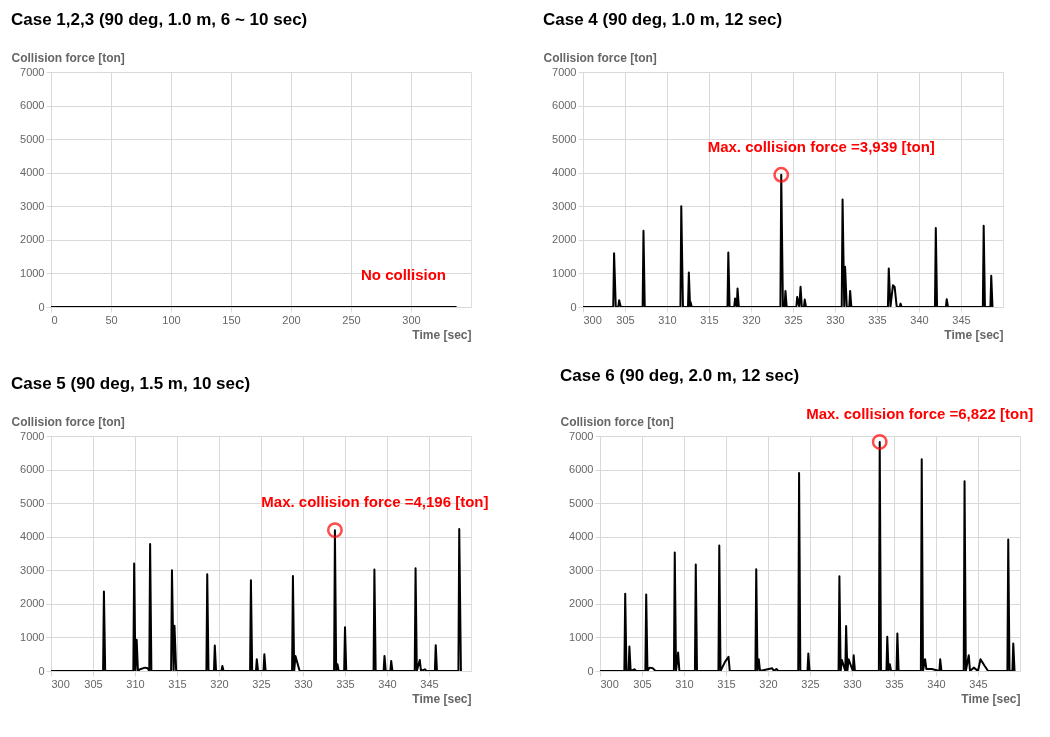 The image size is (1050, 737). I want to click on annotation: Max. collision force =3,939 [ton], so click(821, 146).